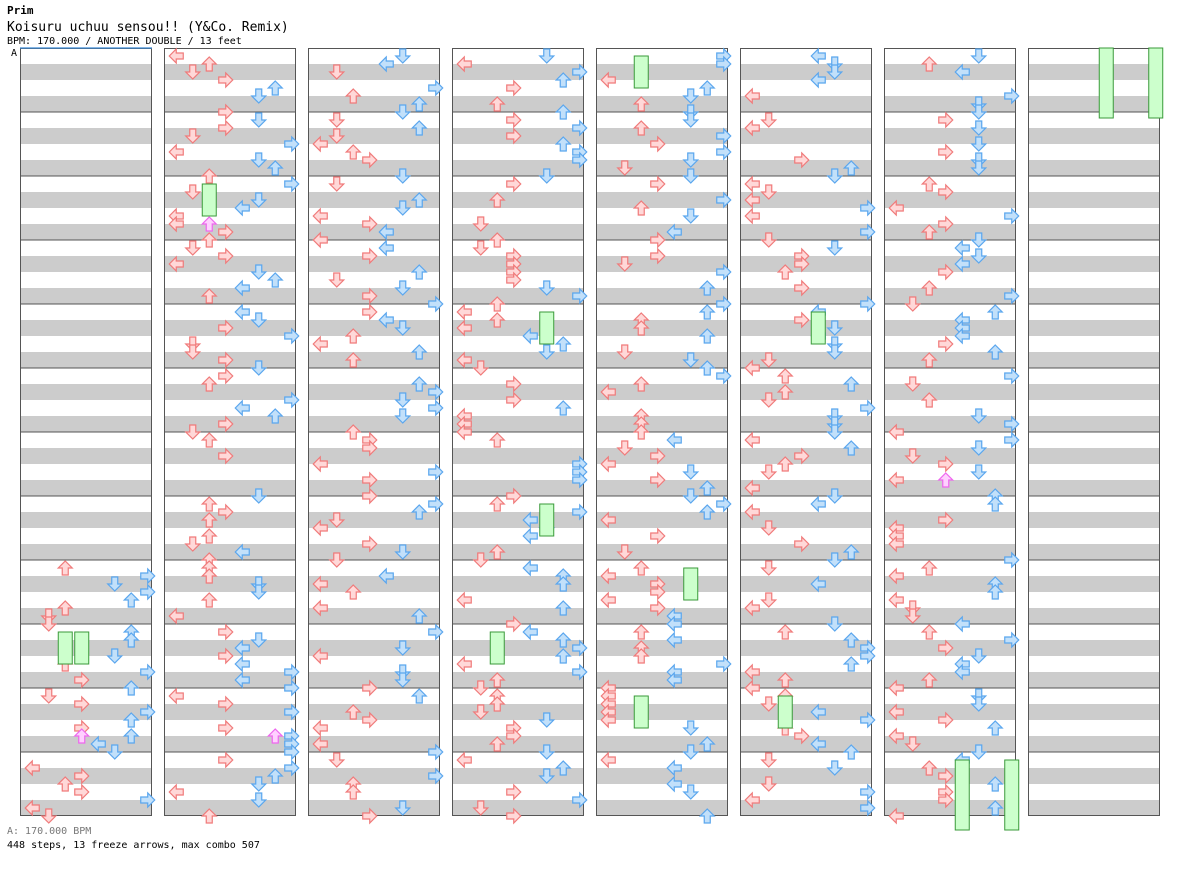 Image resolution: width=1184 pixels, height=876 pixels. Describe the element at coordinates (49, 831) in the screenshot. I see `bpm-legend: A: 170.000 BPM` at that location.